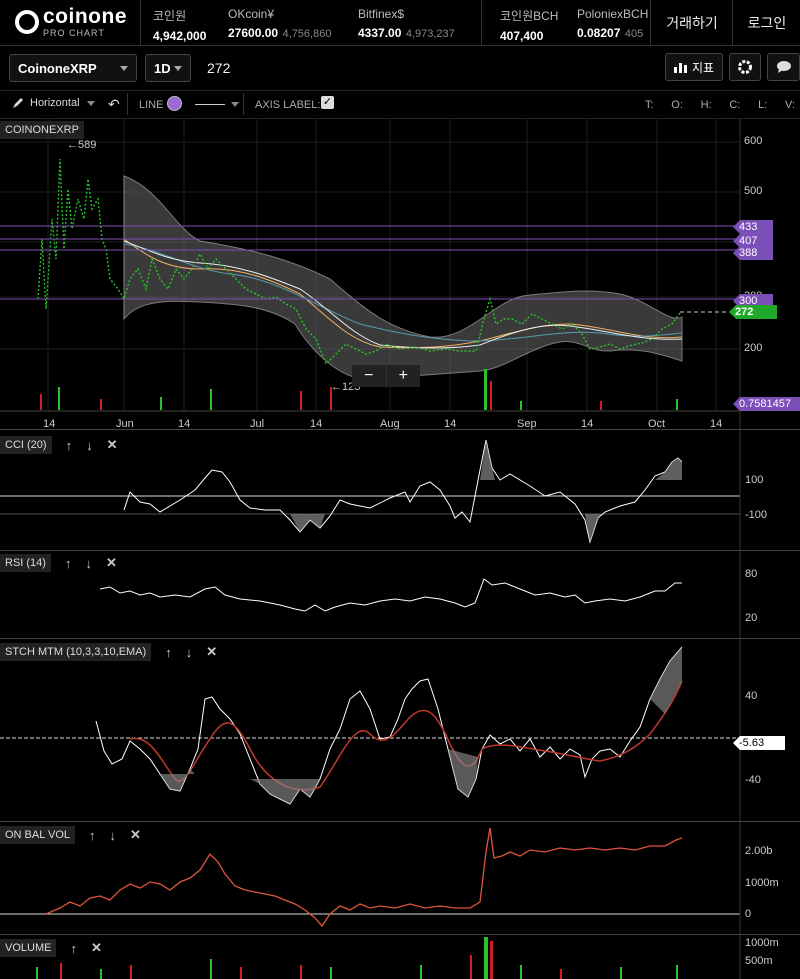  Describe the element at coordinates (74, 33) in the screenshot. I see `logo-subtitle: PRO CHART` at that location.